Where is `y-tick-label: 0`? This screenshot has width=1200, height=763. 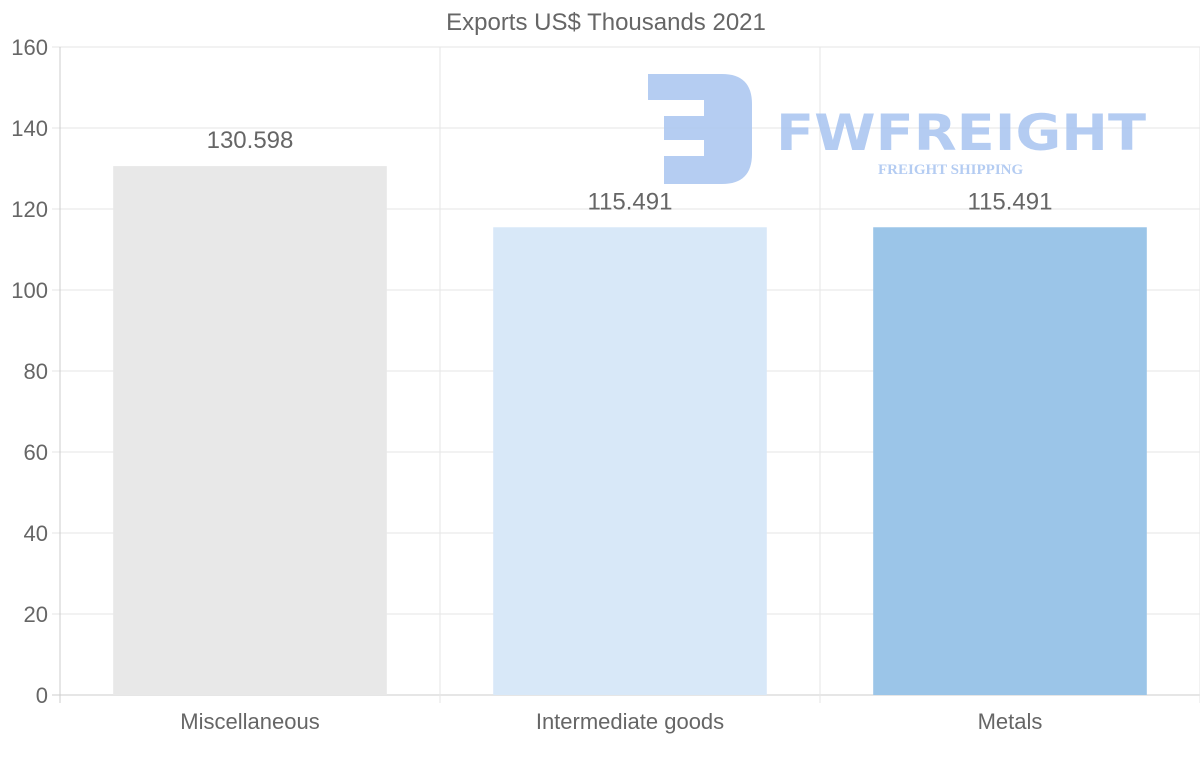 y-tick-label: 0 is located at coordinates (42, 695).